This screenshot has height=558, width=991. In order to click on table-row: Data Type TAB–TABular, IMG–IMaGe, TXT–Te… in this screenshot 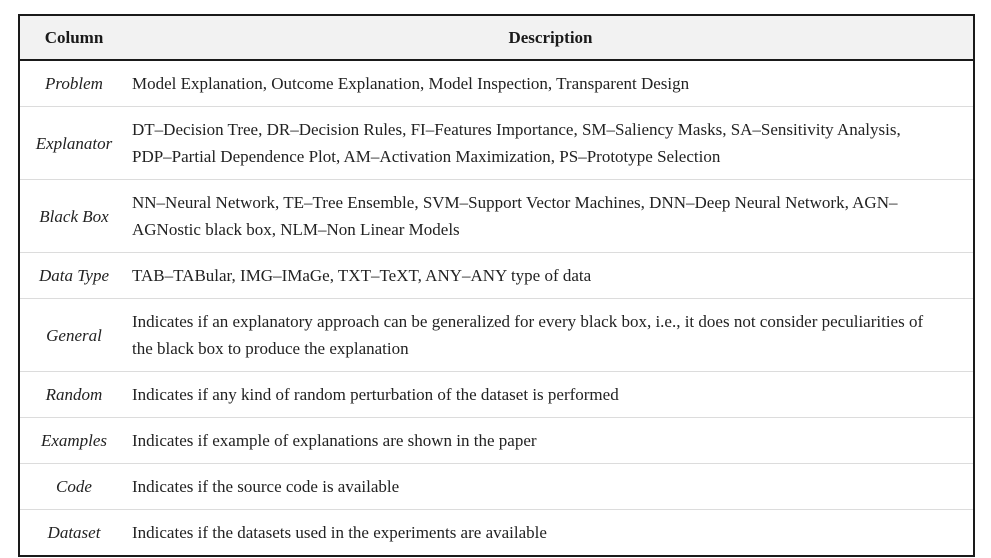, I will do `click(496, 275)`.